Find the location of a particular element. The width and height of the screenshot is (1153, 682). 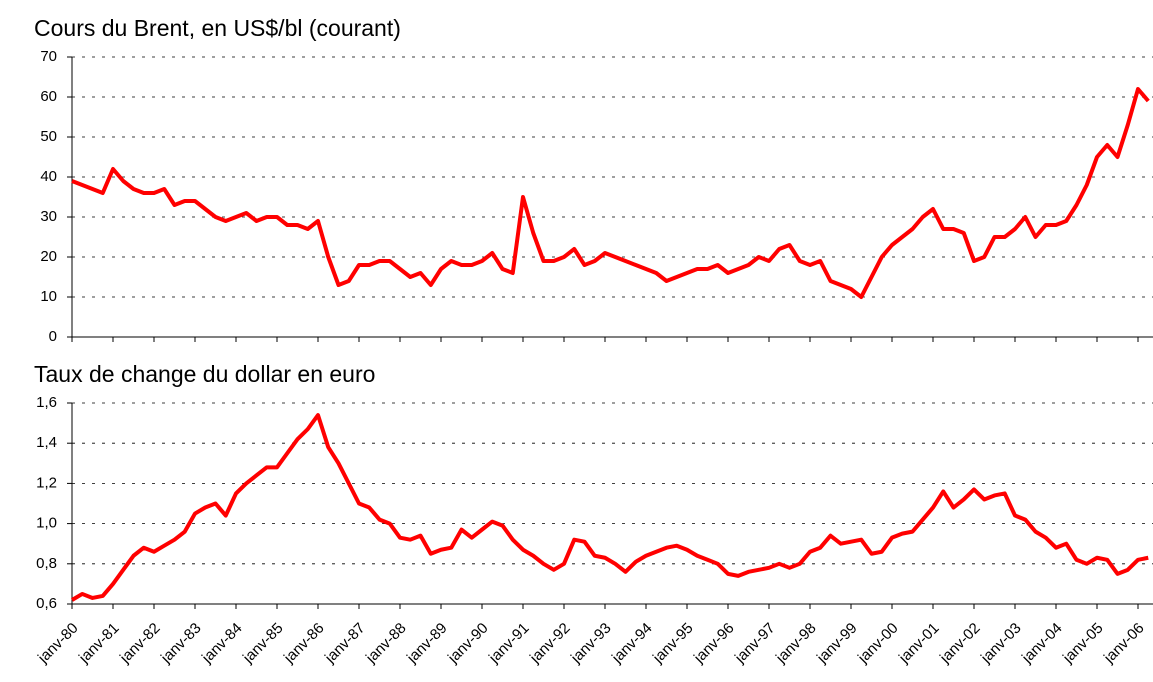

y-tick-label: 1,2 is located at coordinates (46, 482).